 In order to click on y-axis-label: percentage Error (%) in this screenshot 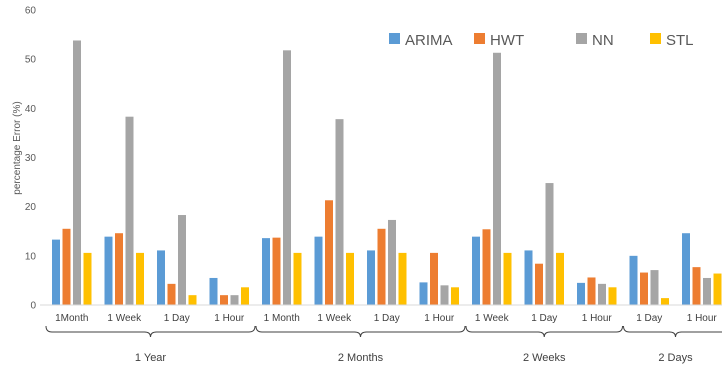, I will do `click(17, 147)`.